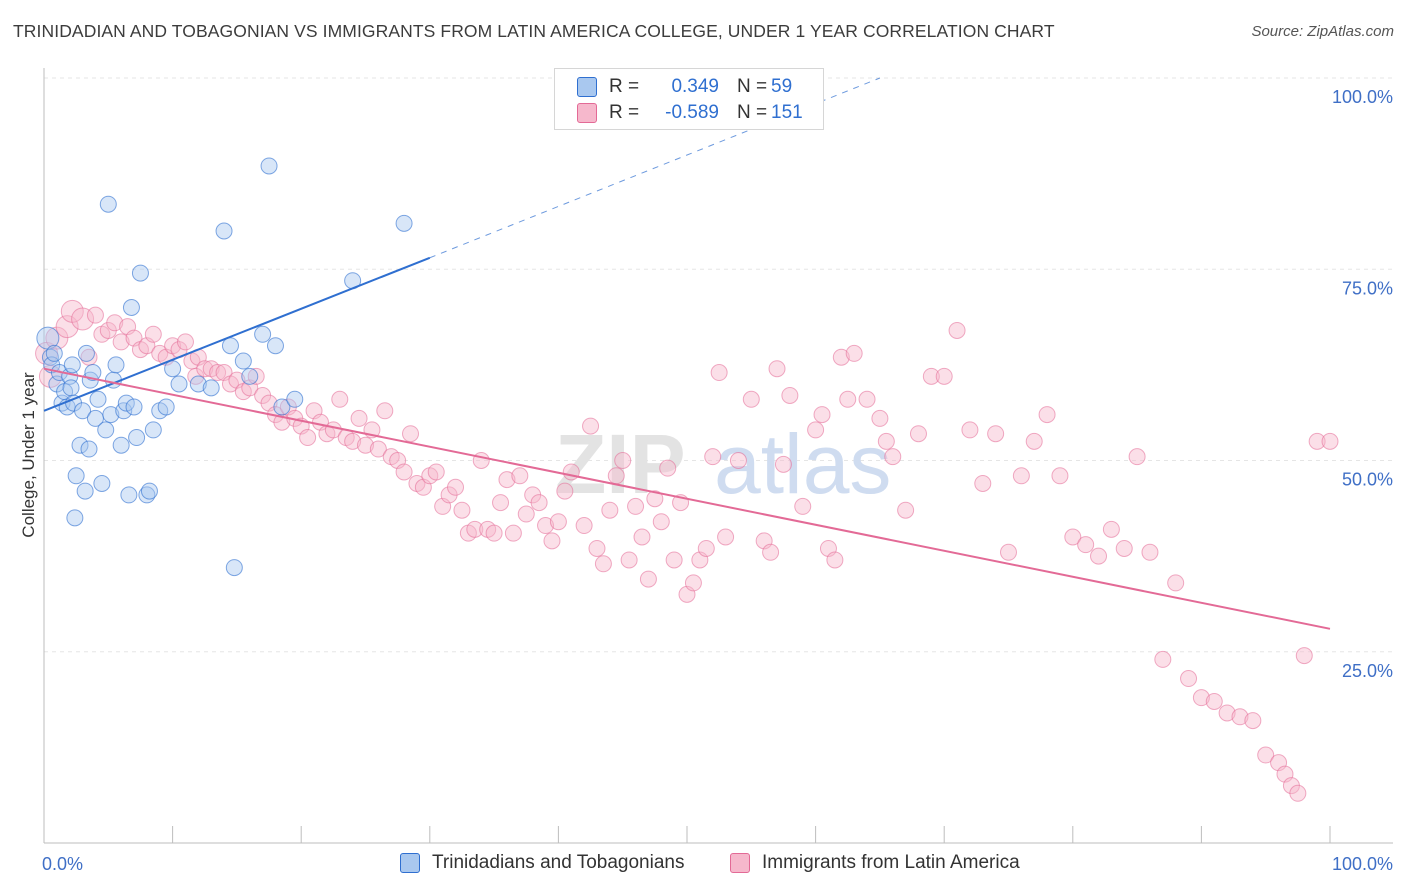 This screenshot has width=1406, height=892. I want to click on legend-r-value-pink: -0.589, so click(692, 112).